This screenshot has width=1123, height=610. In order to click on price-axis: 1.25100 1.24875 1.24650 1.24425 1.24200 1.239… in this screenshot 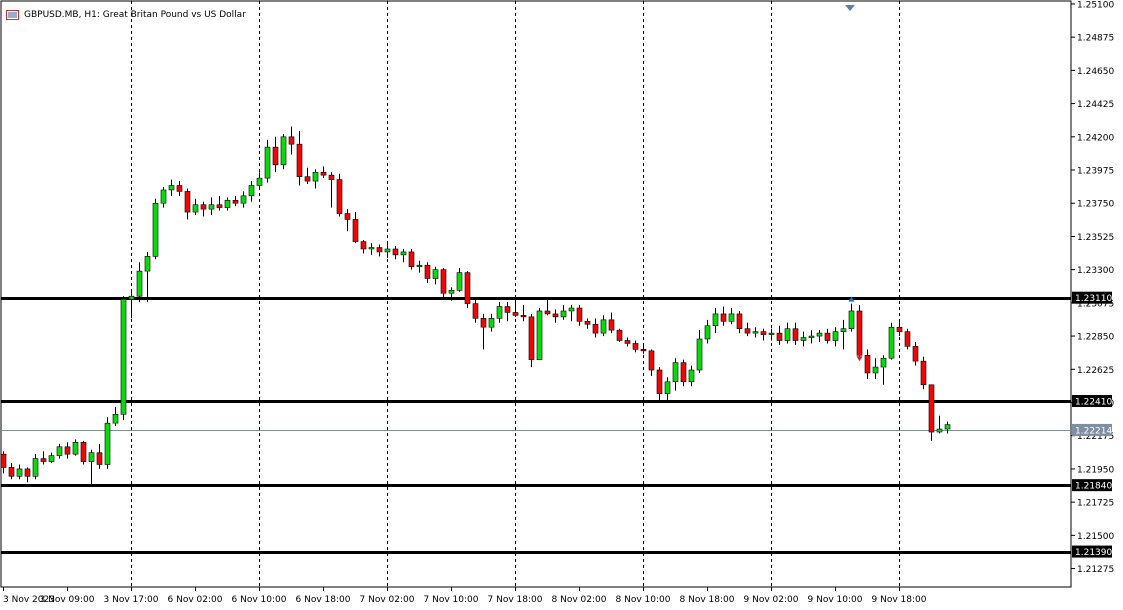, I will do `click(1092, 287)`.